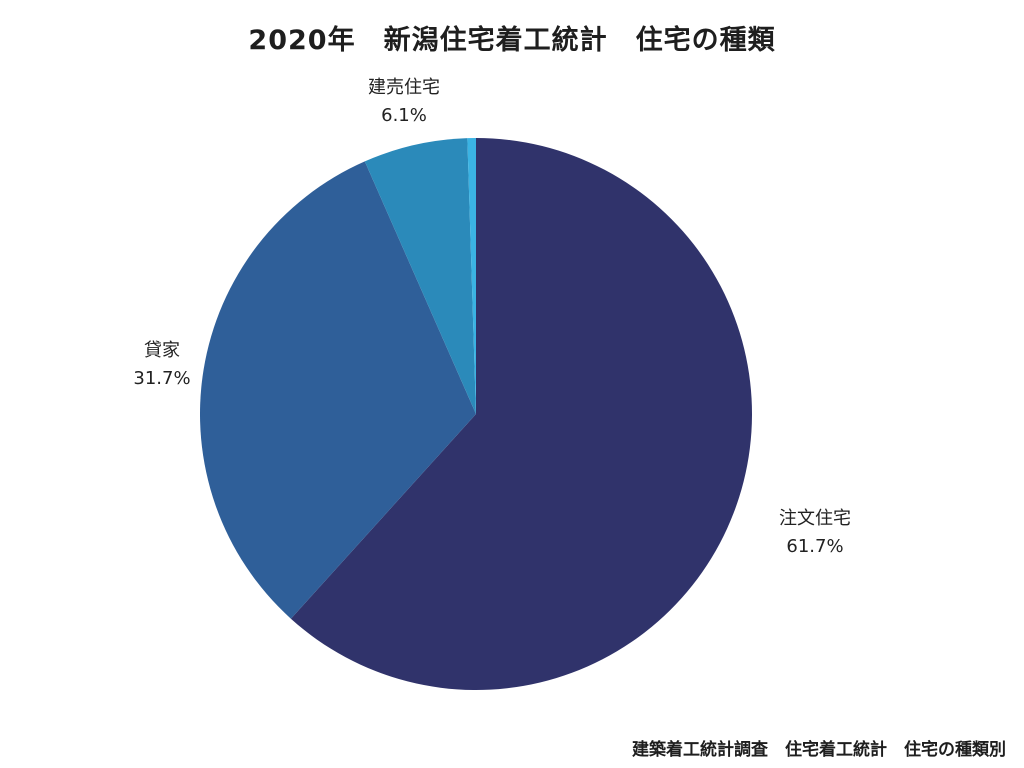 The width and height of the screenshot is (1024, 768). I want to click on slice-label-value: 61.7%, so click(815, 546).